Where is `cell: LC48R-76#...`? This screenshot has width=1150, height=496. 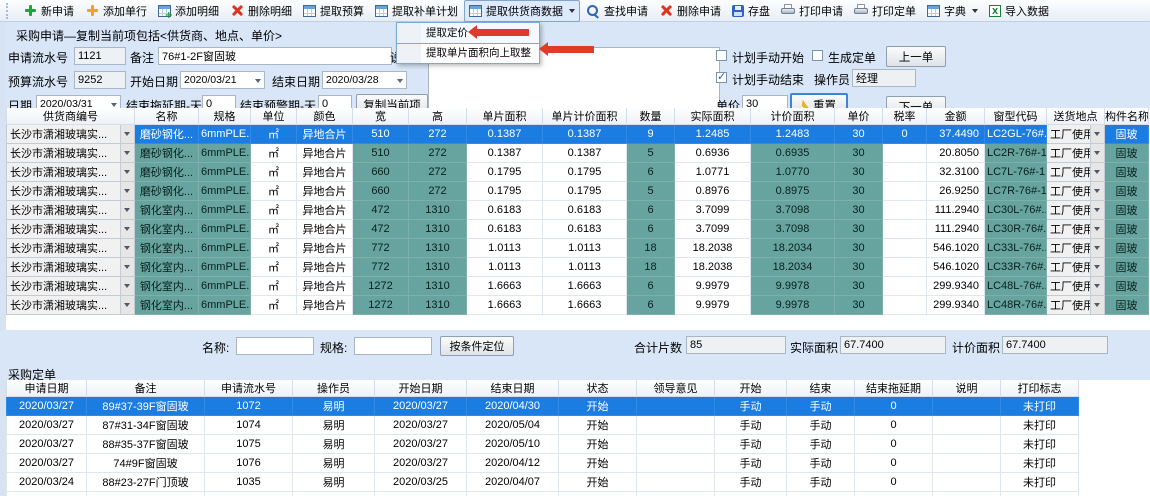 cell: LC48R-76#... is located at coordinates (1015, 305).